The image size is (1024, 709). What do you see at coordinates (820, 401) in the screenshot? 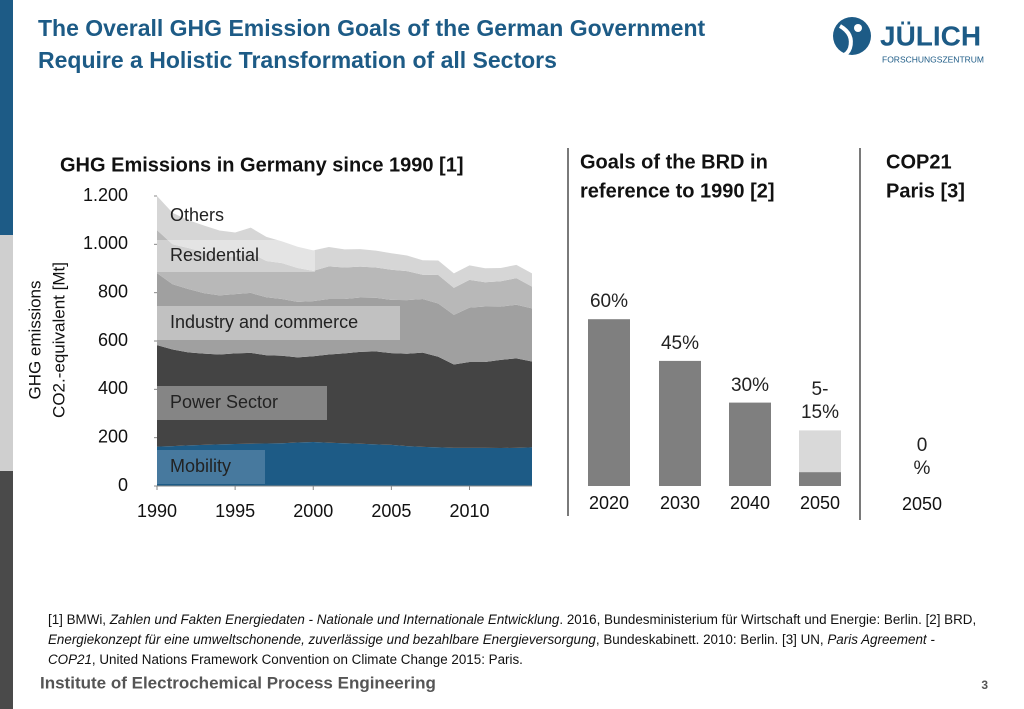
I see `value-label: 5-15%` at bounding box center [820, 401].